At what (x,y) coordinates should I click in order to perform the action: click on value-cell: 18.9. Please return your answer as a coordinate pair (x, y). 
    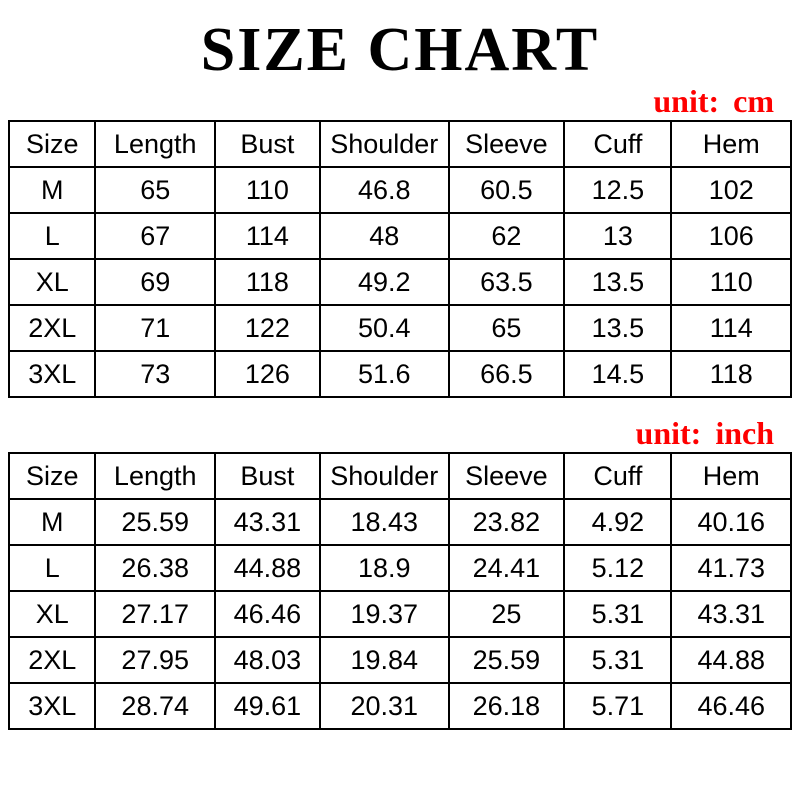
    Looking at the image, I should click on (384, 568).